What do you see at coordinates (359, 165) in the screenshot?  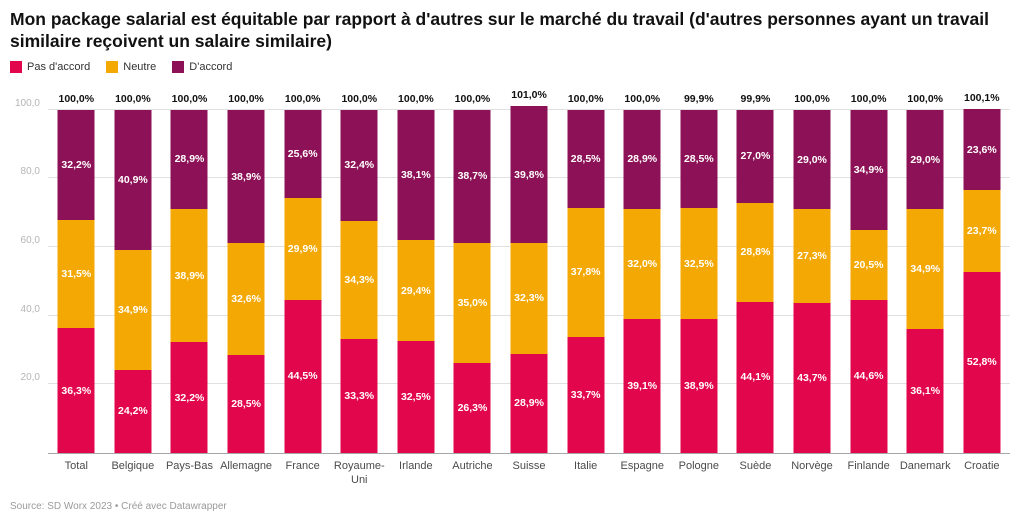 I see `bar-segment: 32,4%` at bounding box center [359, 165].